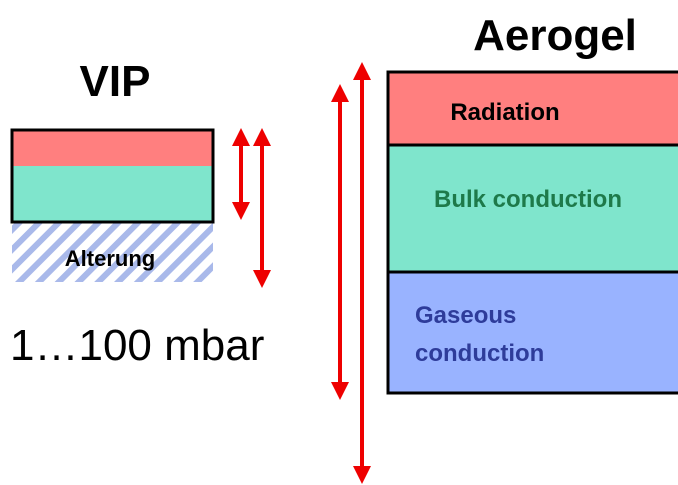 The image size is (678, 485). What do you see at coordinates (251, 208) in the screenshot?
I see `vip-arrows` at bounding box center [251, 208].